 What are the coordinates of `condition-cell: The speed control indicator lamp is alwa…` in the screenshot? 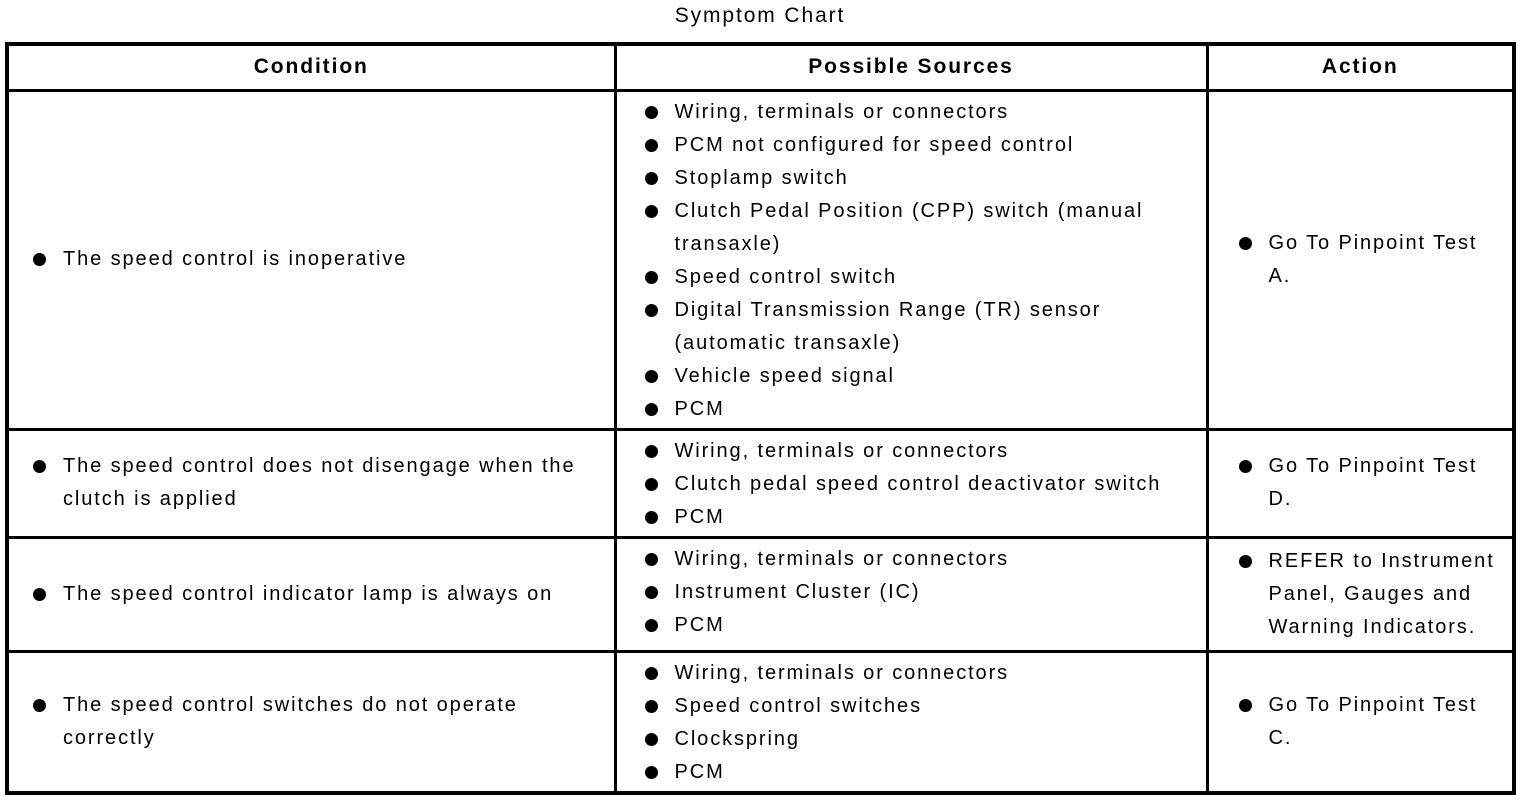 It's located at (311, 594).